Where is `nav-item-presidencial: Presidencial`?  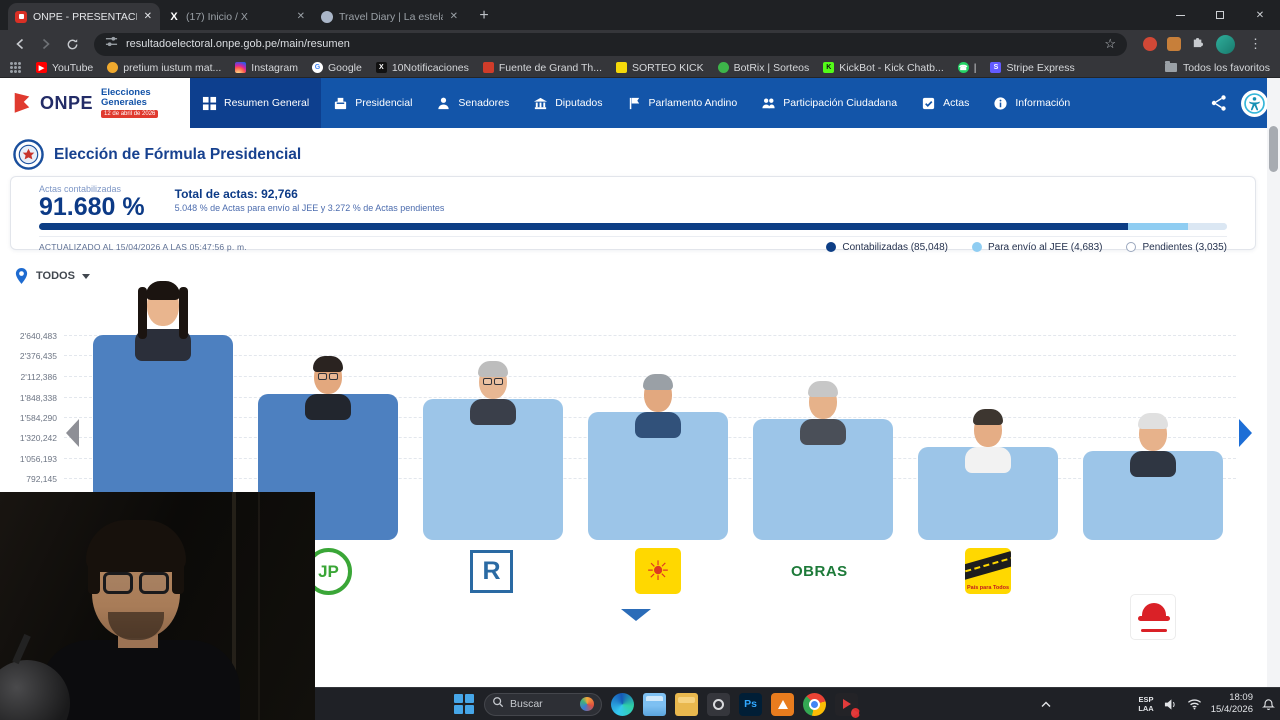
nav-item-presidencial: Presidencial is located at coordinates (372, 103).